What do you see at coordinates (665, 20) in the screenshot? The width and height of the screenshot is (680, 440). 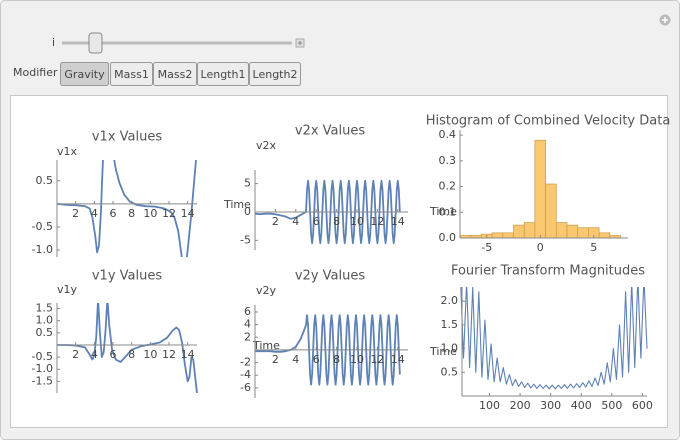 I see `options-icon` at bounding box center [665, 20].